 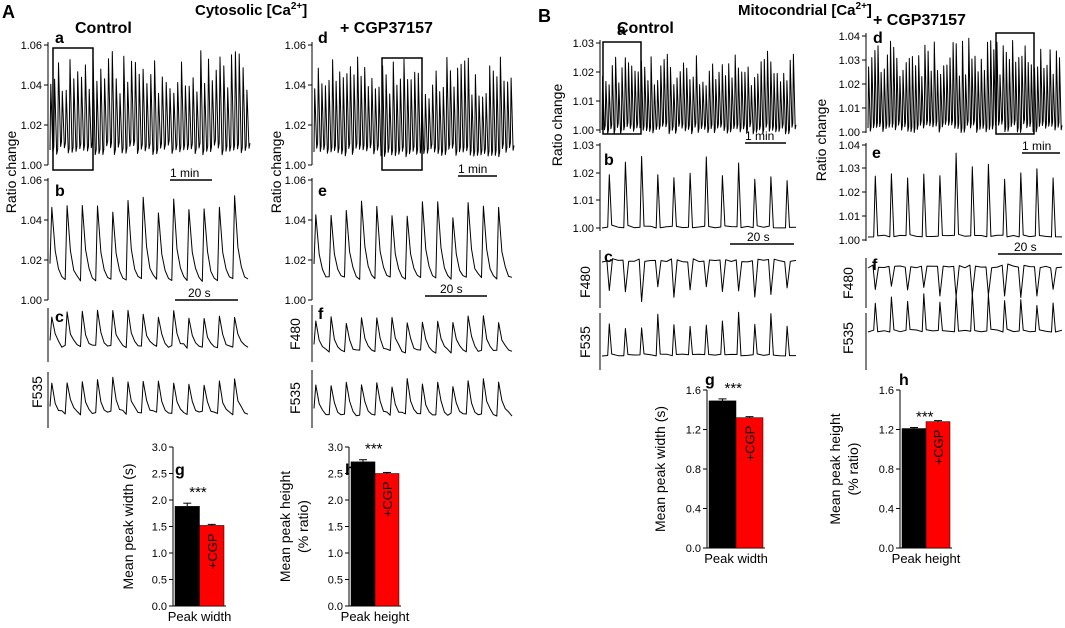 What do you see at coordinates (251, 10) in the screenshot?
I see `panel-a-title: Cytosolic [Ca2+]` at bounding box center [251, 10].